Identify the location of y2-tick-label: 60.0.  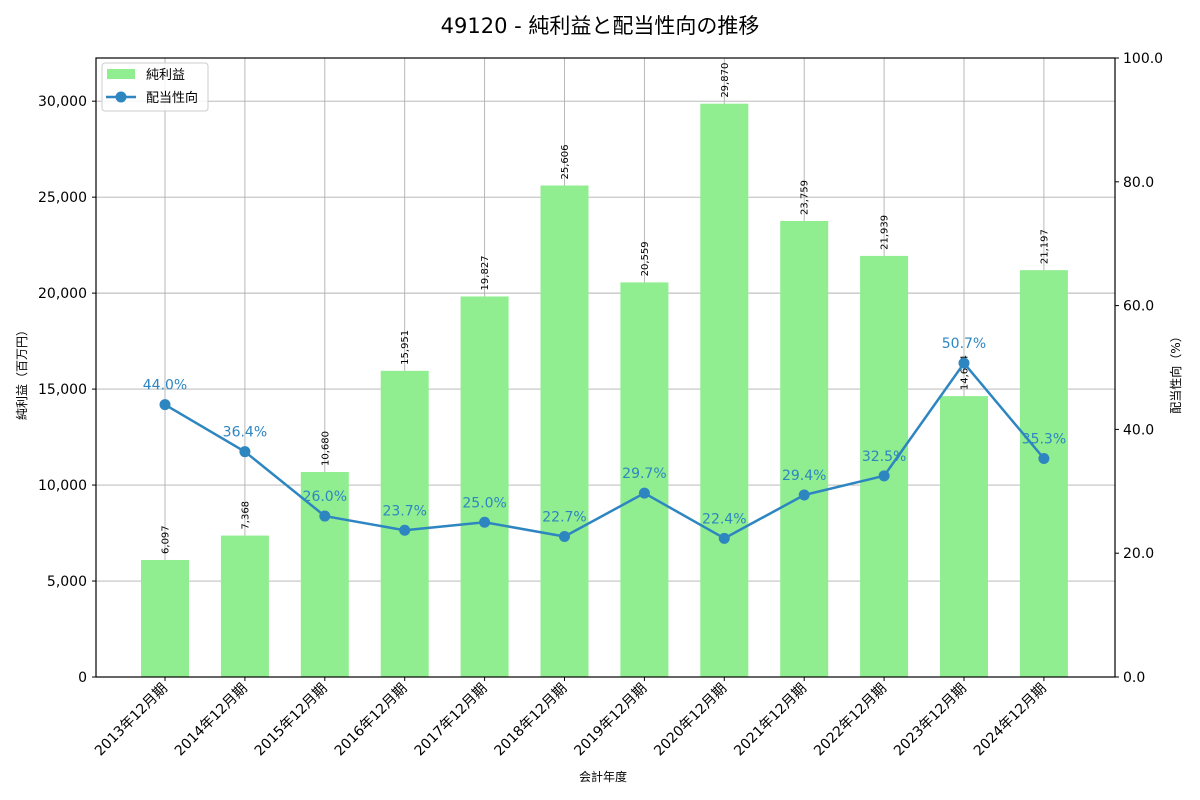
(1138, 307).